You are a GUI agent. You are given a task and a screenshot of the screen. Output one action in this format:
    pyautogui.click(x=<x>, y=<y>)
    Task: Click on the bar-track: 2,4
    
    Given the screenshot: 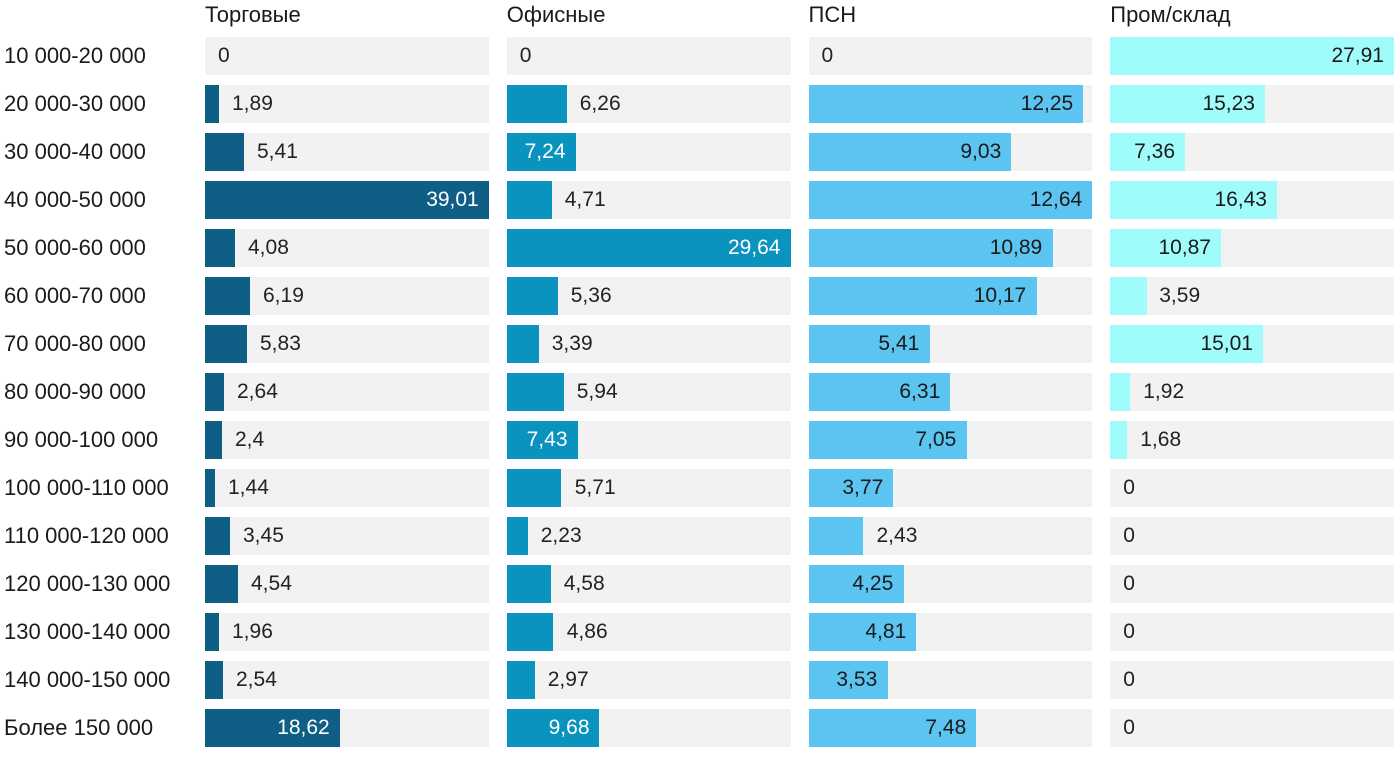 What is the action you would take?
    pyautogui.click(x=347, y=440)
    